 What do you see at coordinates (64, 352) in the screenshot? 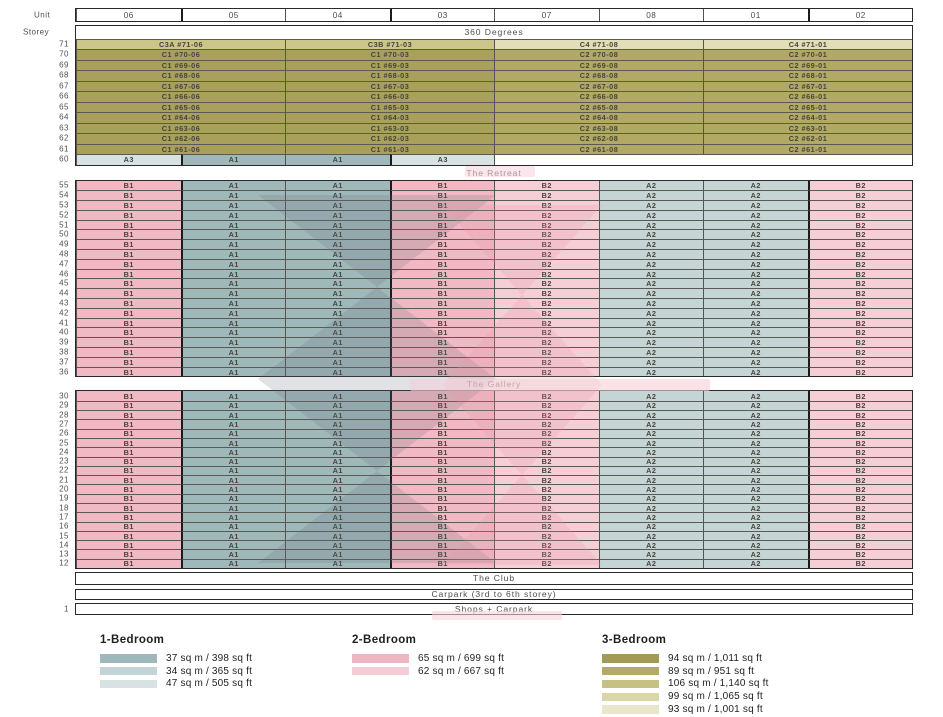
I see `storey-number: 38` at bounding box center [64, 352].